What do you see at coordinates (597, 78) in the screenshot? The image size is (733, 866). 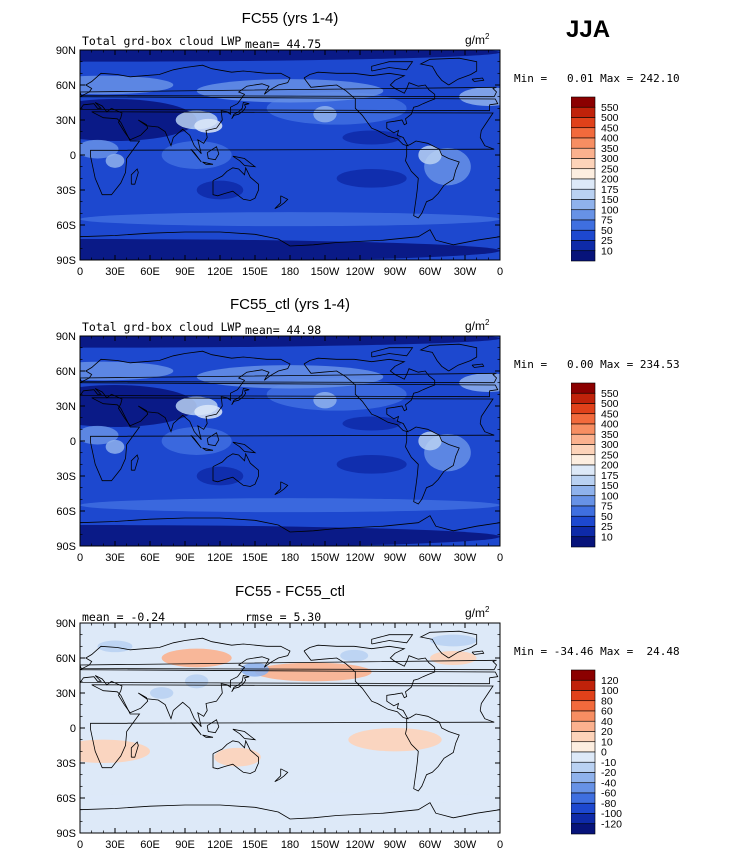 I see `min-max-stats: Min = 0.01 Max = 242.10` at bounding box center [597, 78].